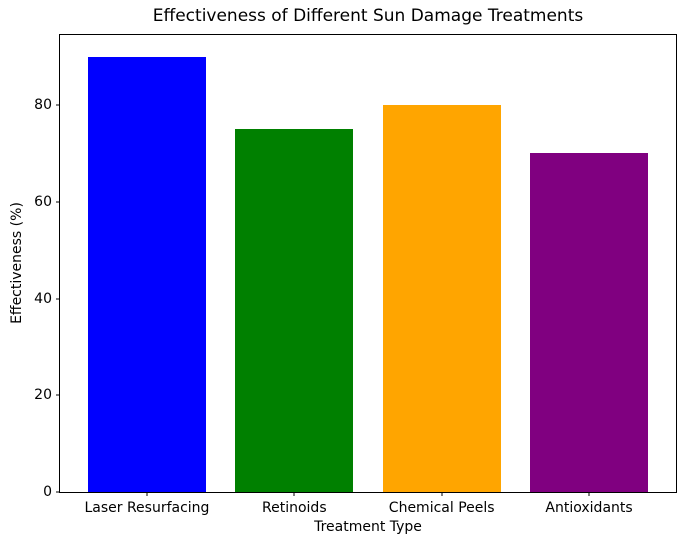  What do you see at coordinates (441, 508) in the screenshot?
I see `x-tick-label: Chemical Peels` at bounding box center [441, 508].